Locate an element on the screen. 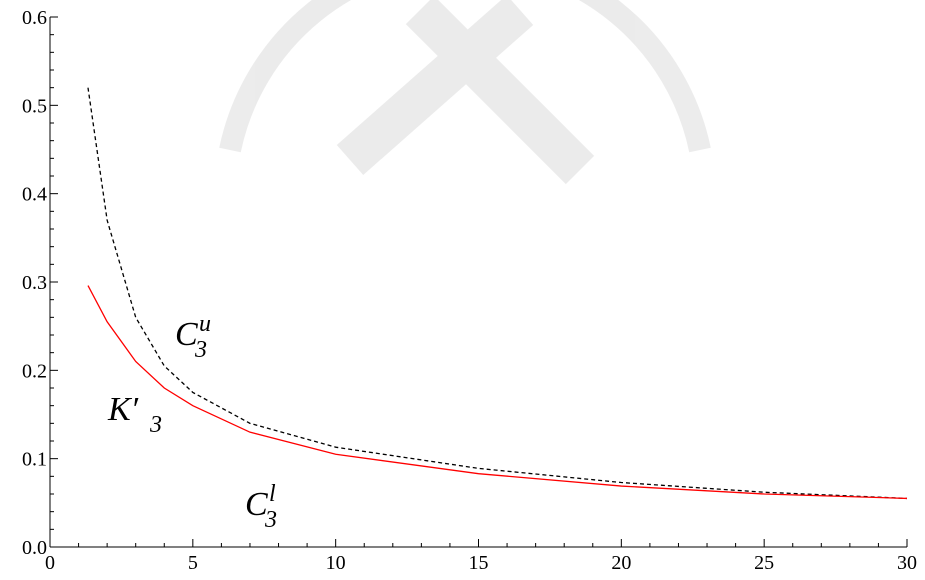  x-tick-label: 30 is located at coordinates (907, 563).